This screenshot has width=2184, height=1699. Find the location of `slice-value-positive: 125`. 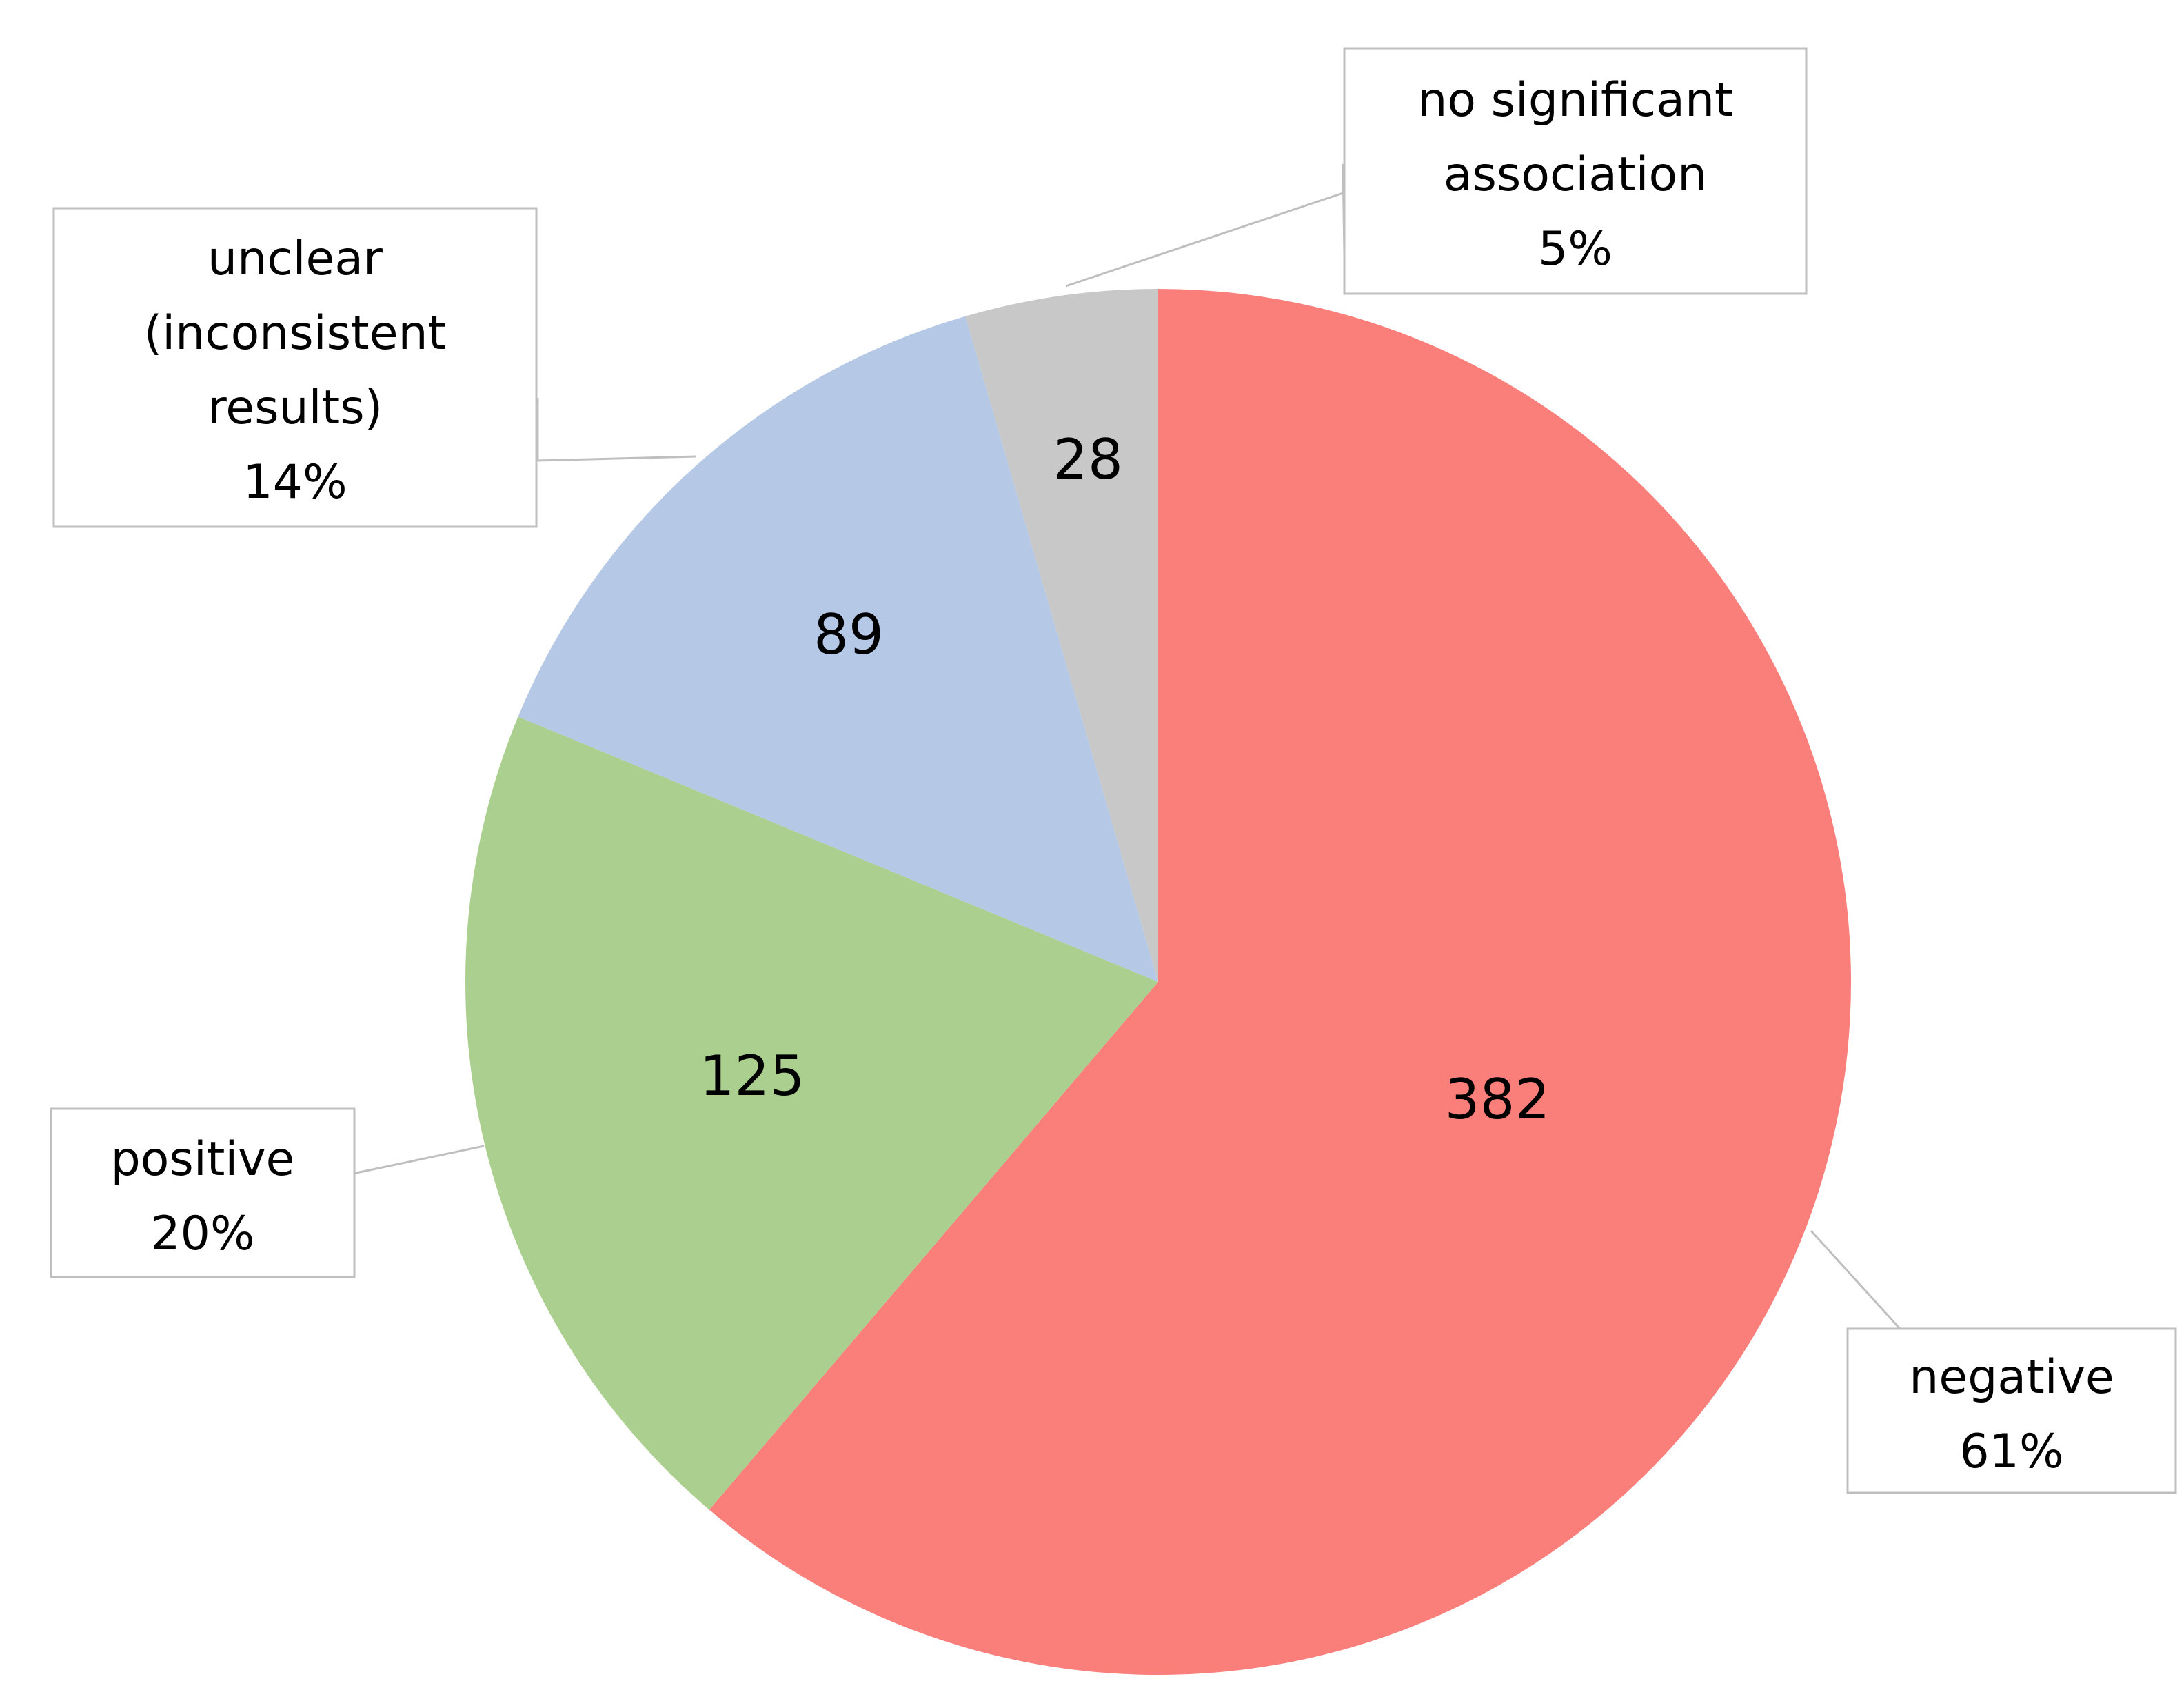

slice-value-positive: 125 is located at coordinates (752, 1076).